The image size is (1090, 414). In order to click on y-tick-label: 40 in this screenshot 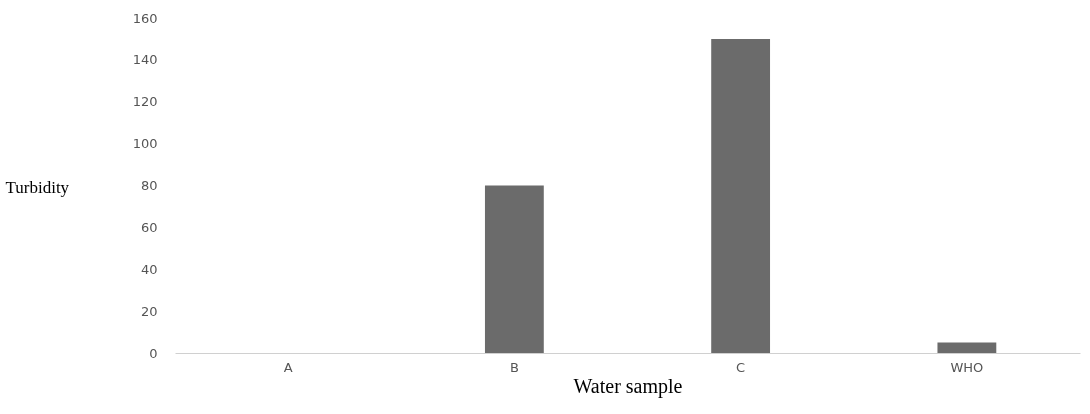, I will do `click(149, 269)`.